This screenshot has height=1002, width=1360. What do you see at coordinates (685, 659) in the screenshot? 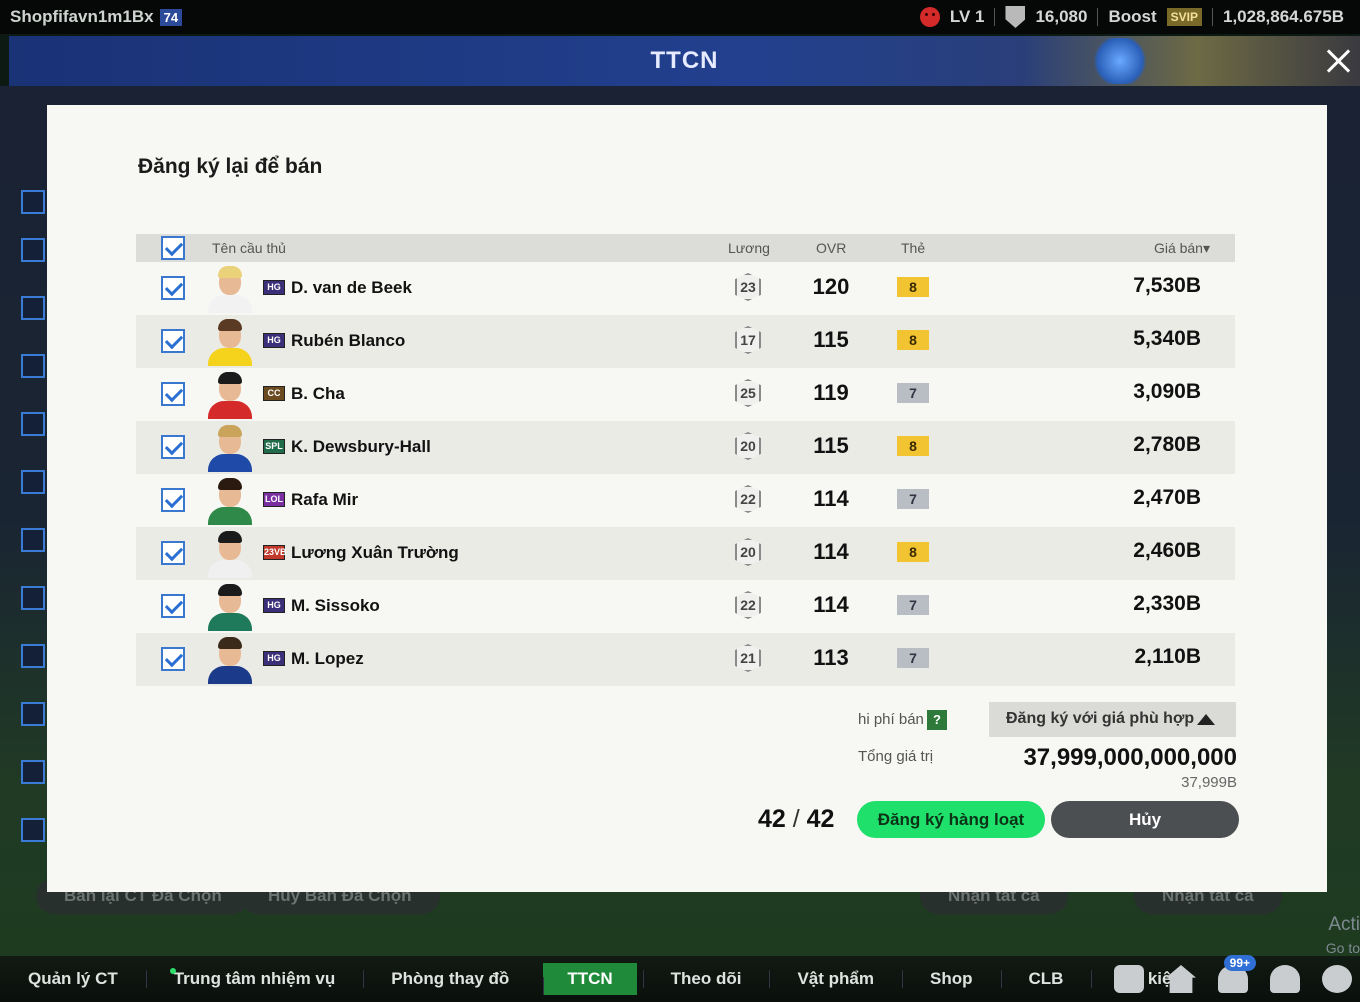
I see `table-row: HG M. Lopez 21 113 7 2,110B` at bounding box center [685, 659].